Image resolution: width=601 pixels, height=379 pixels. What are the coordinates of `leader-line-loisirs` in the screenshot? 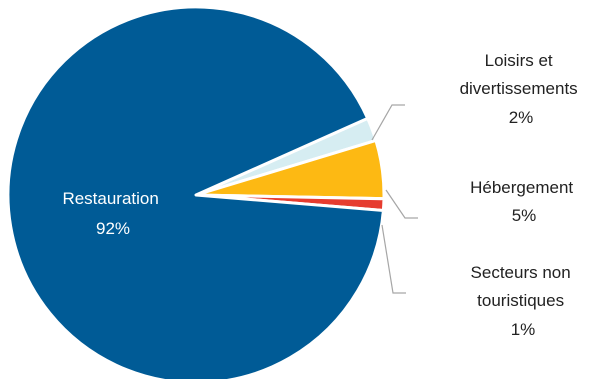 It's located at (388, 122).